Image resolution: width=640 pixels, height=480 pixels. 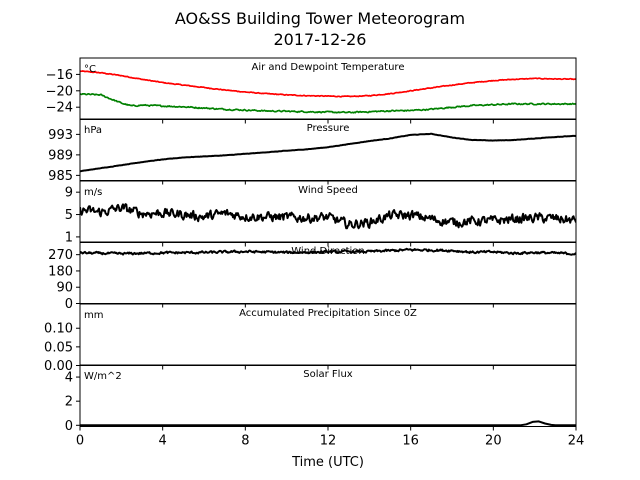 What do you see at coordinates (58, 347) in the screenshot?
I see `y-tick-label: 0.05` at bounding box center [58, 347].